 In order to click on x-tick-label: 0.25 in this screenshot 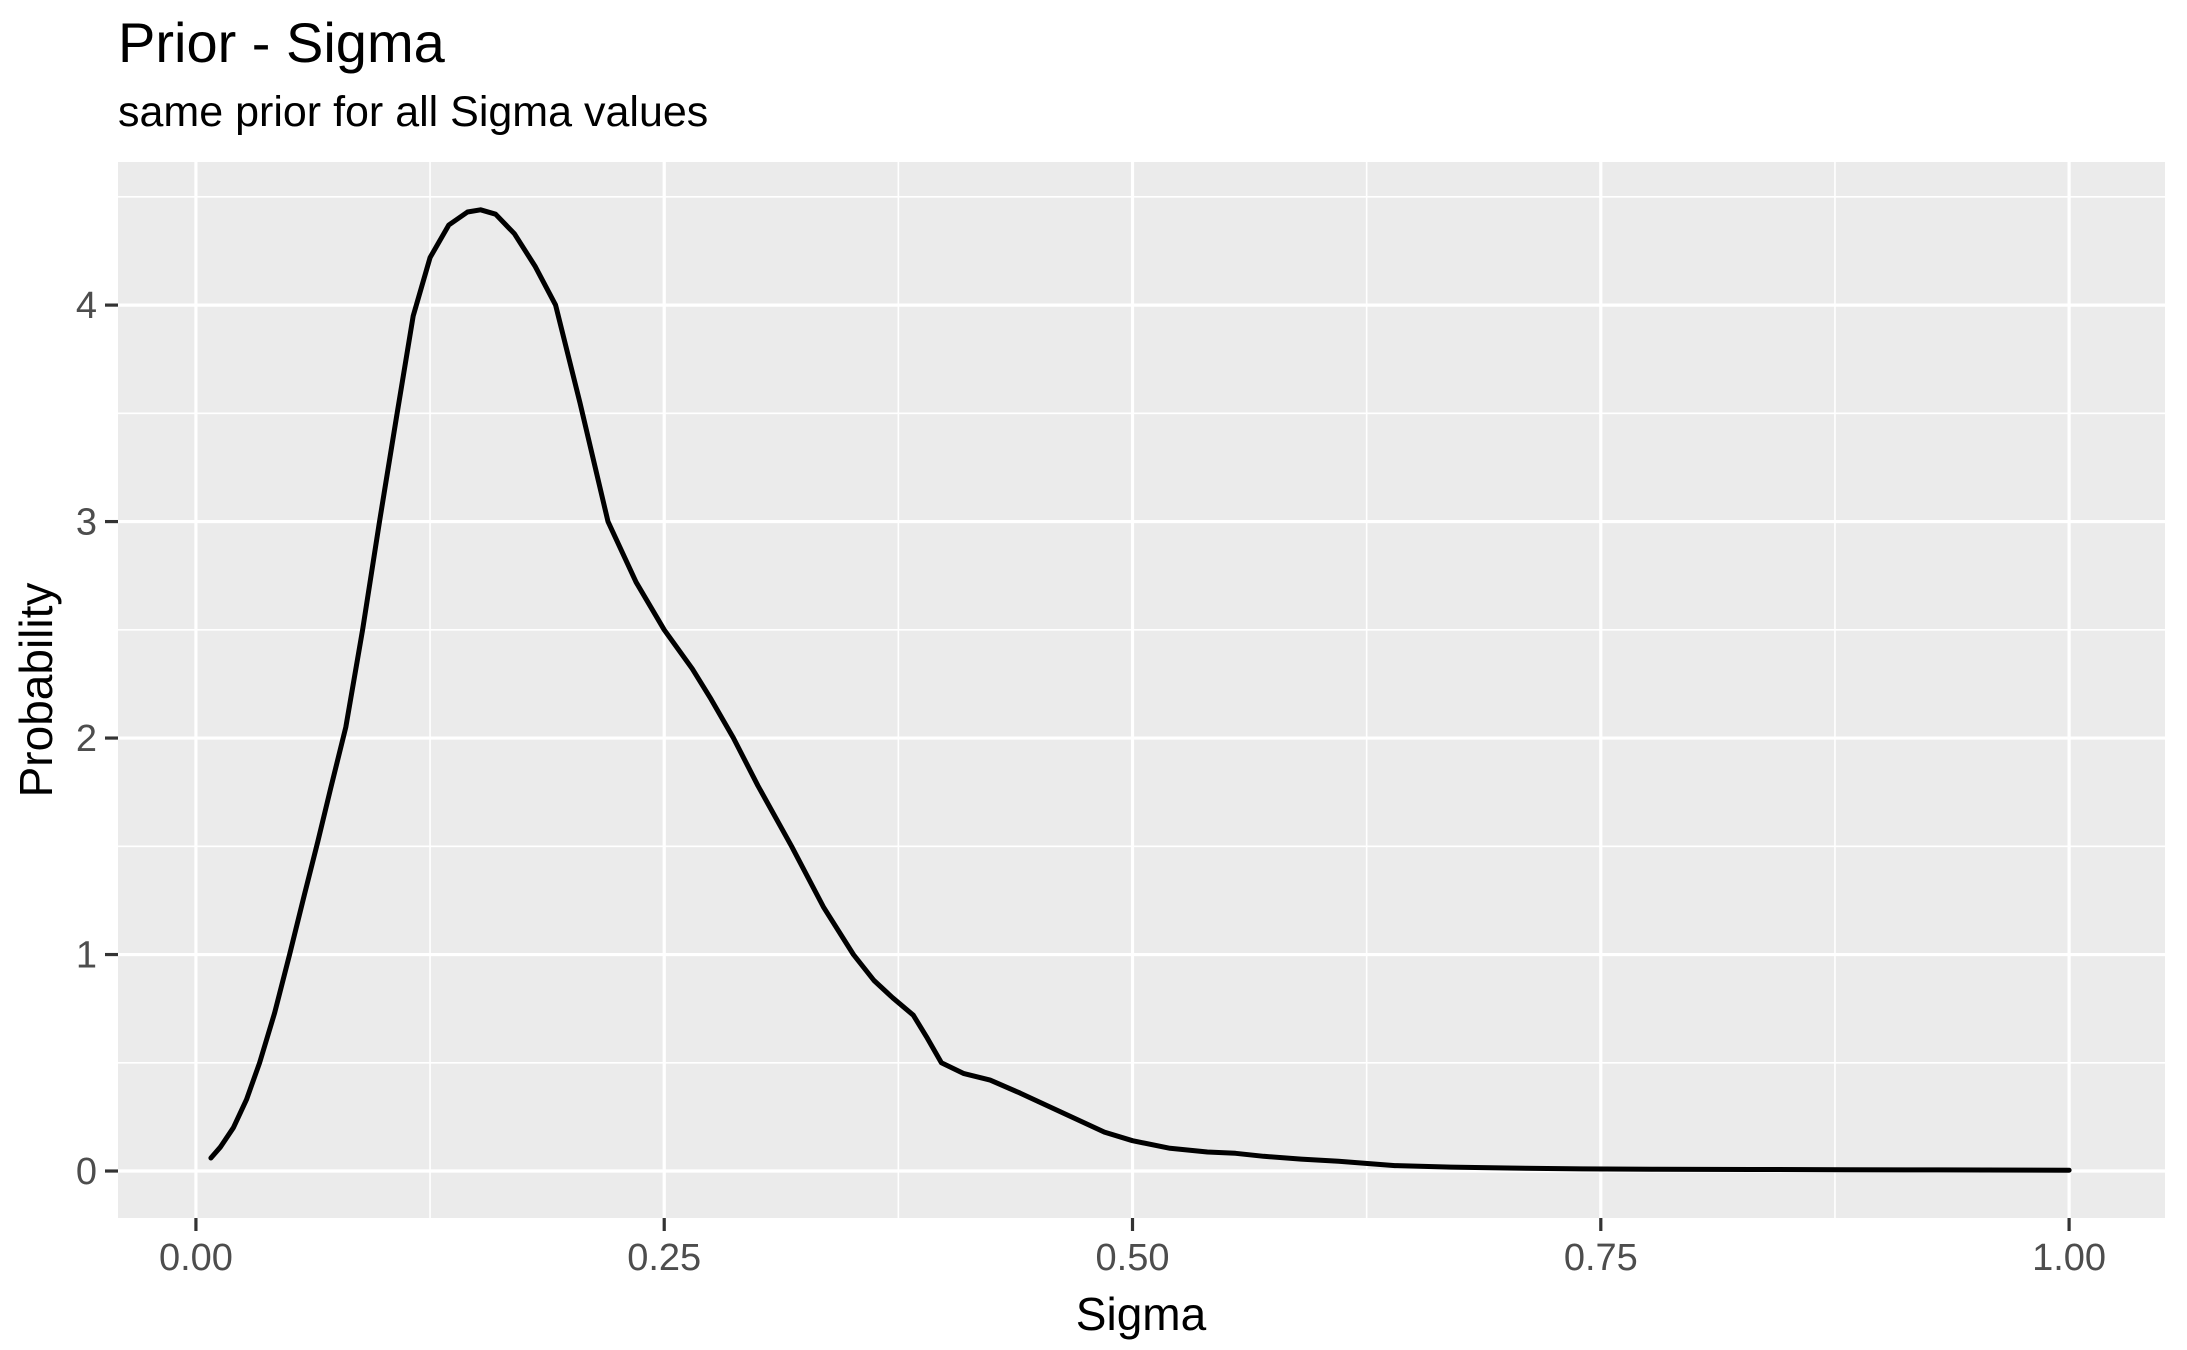, I will do `click(664, 1258)`.